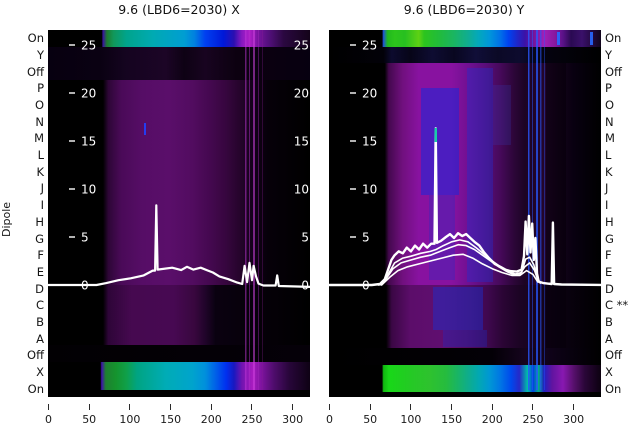 The image size is (640, 440). I want to click on dipole-row-label-left: E, so click(40, 271).